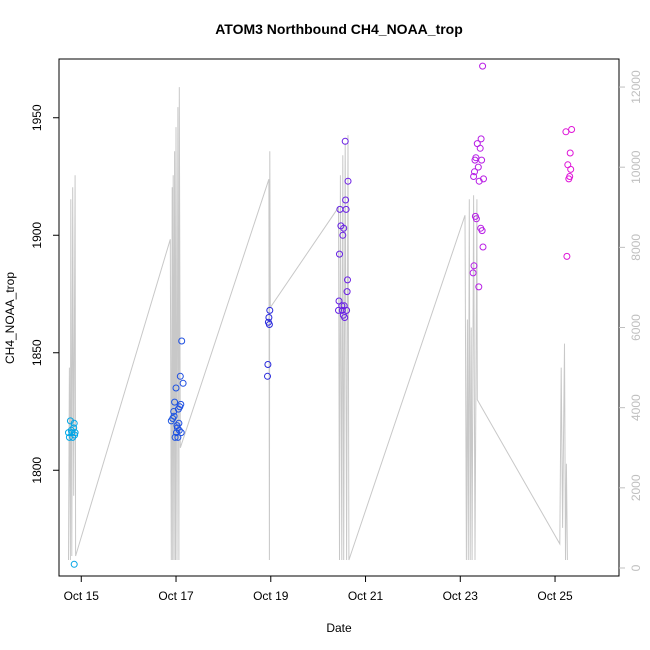 This screenshot has width=650, height=650. What do you see at coordinates (37, 352) in the screenshot?
I see `y-tick-label: 1850` at bounding box center [37, 352].